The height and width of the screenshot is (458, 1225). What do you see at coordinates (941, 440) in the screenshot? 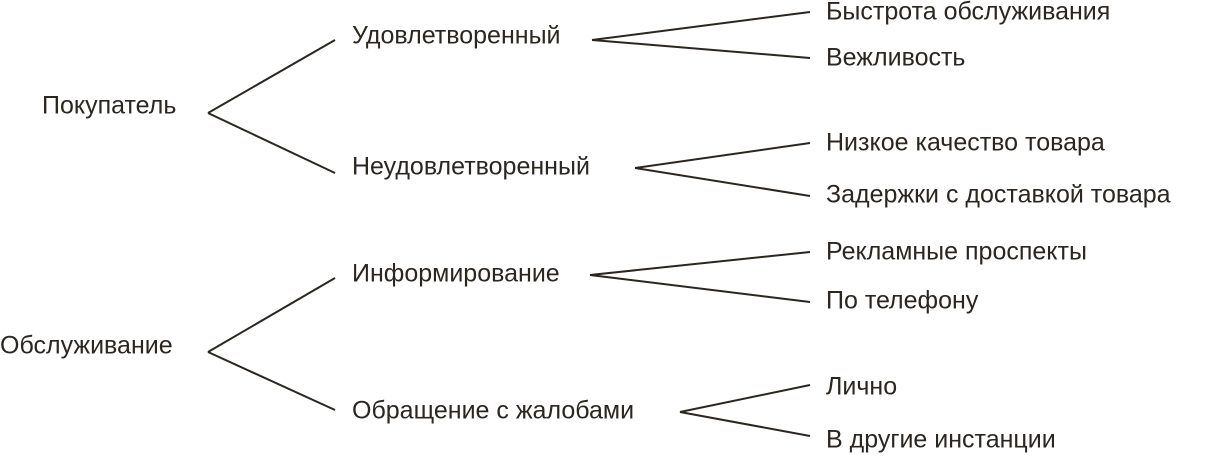
I see `leaf-label: В другие инстанции` at bounding box center [941, 440].